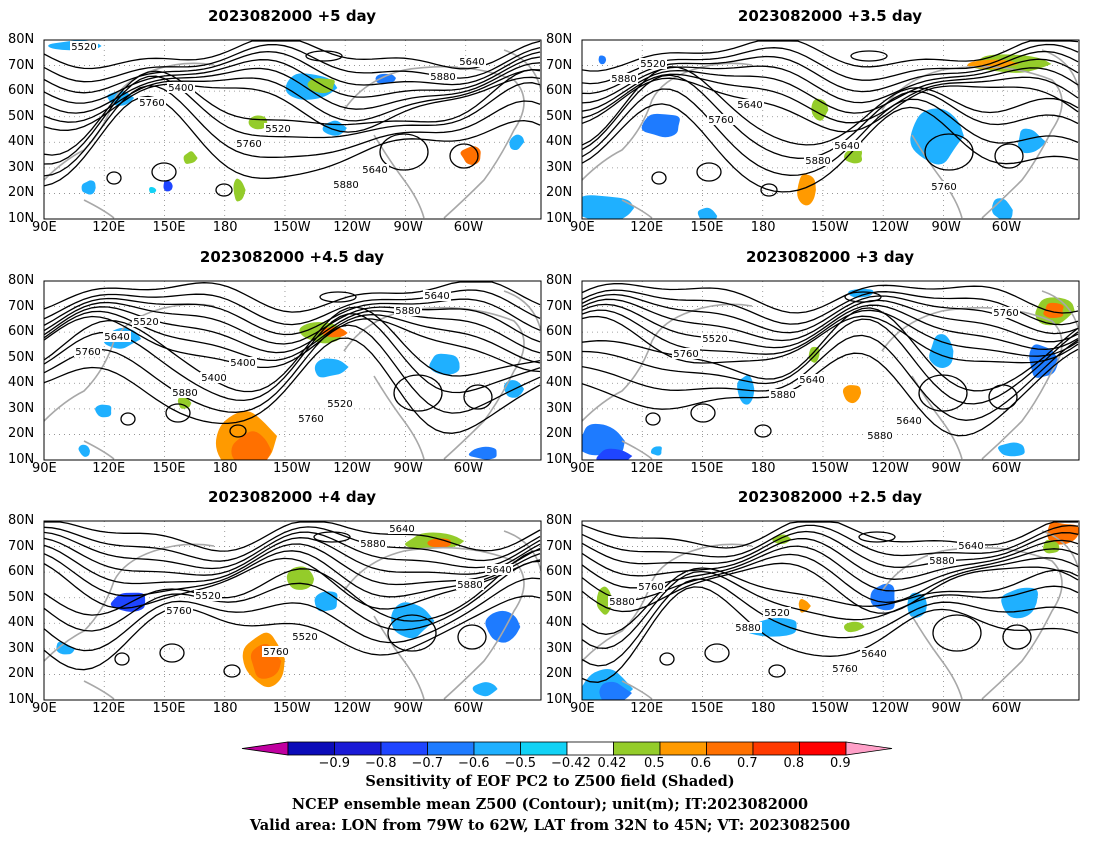 This screenshot has height=850, width=1100. I want to click on map-panel: 5520 5640 5640 5760 5760 5880 5880, so click(830, 370).